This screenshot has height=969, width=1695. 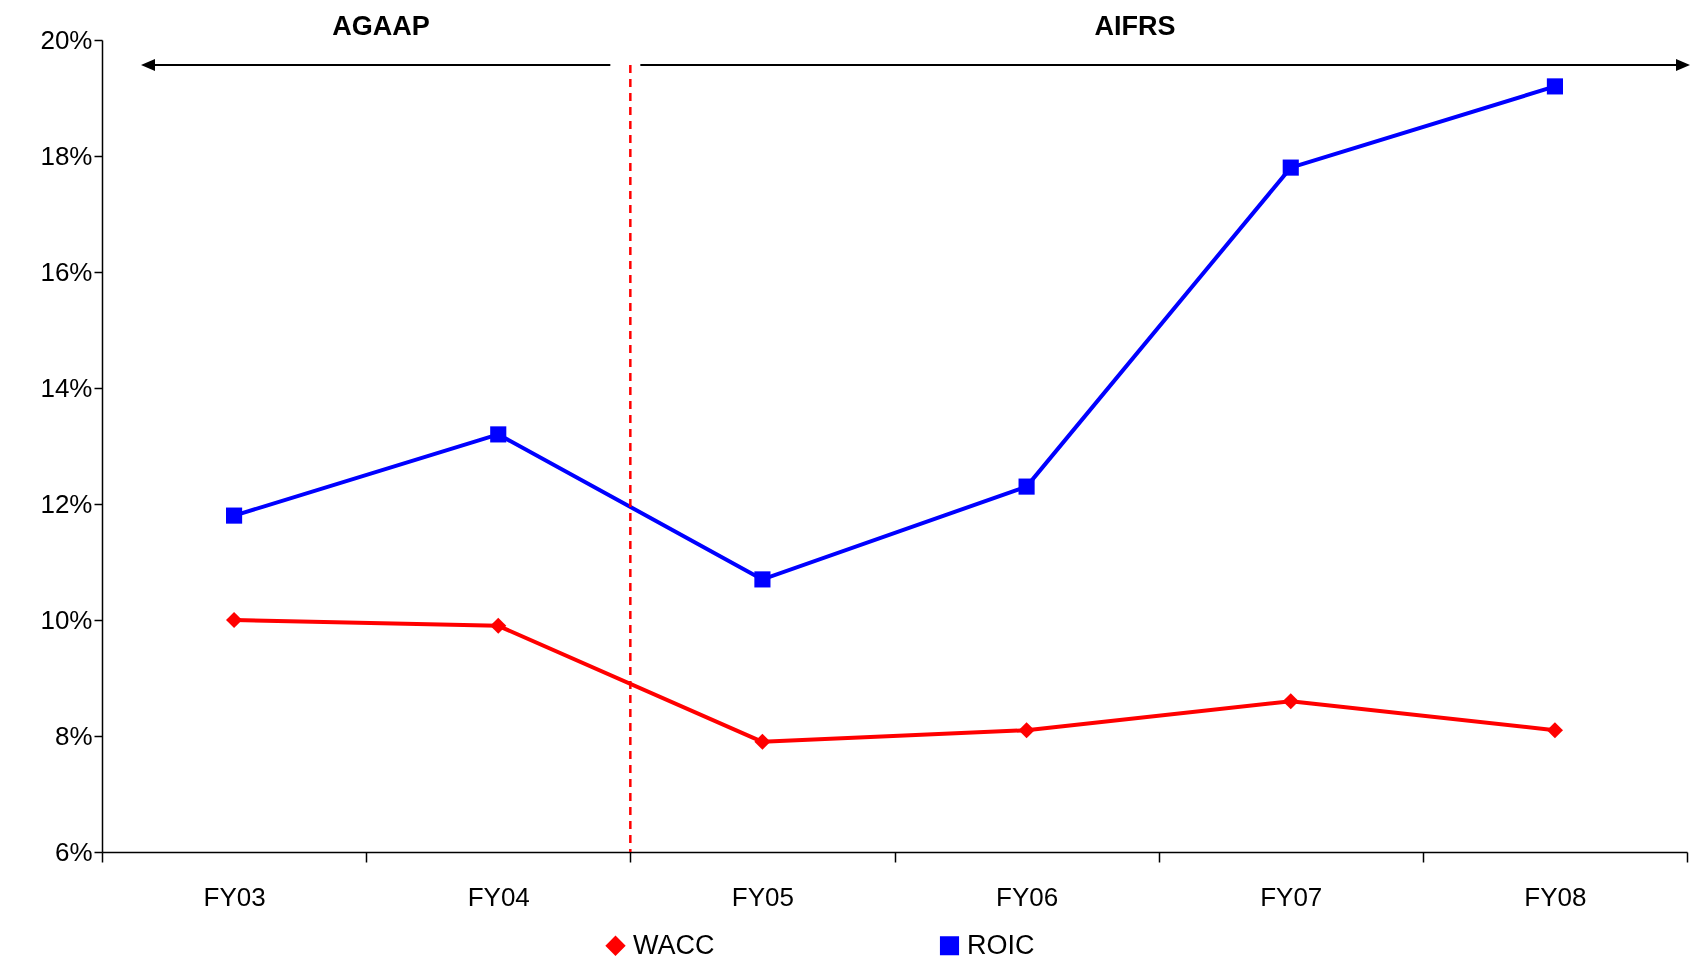 What do you see at coordinates (66, 619) in the screenshot?
I see `y-tick-label: 10%` at bounding box center [66, 619].